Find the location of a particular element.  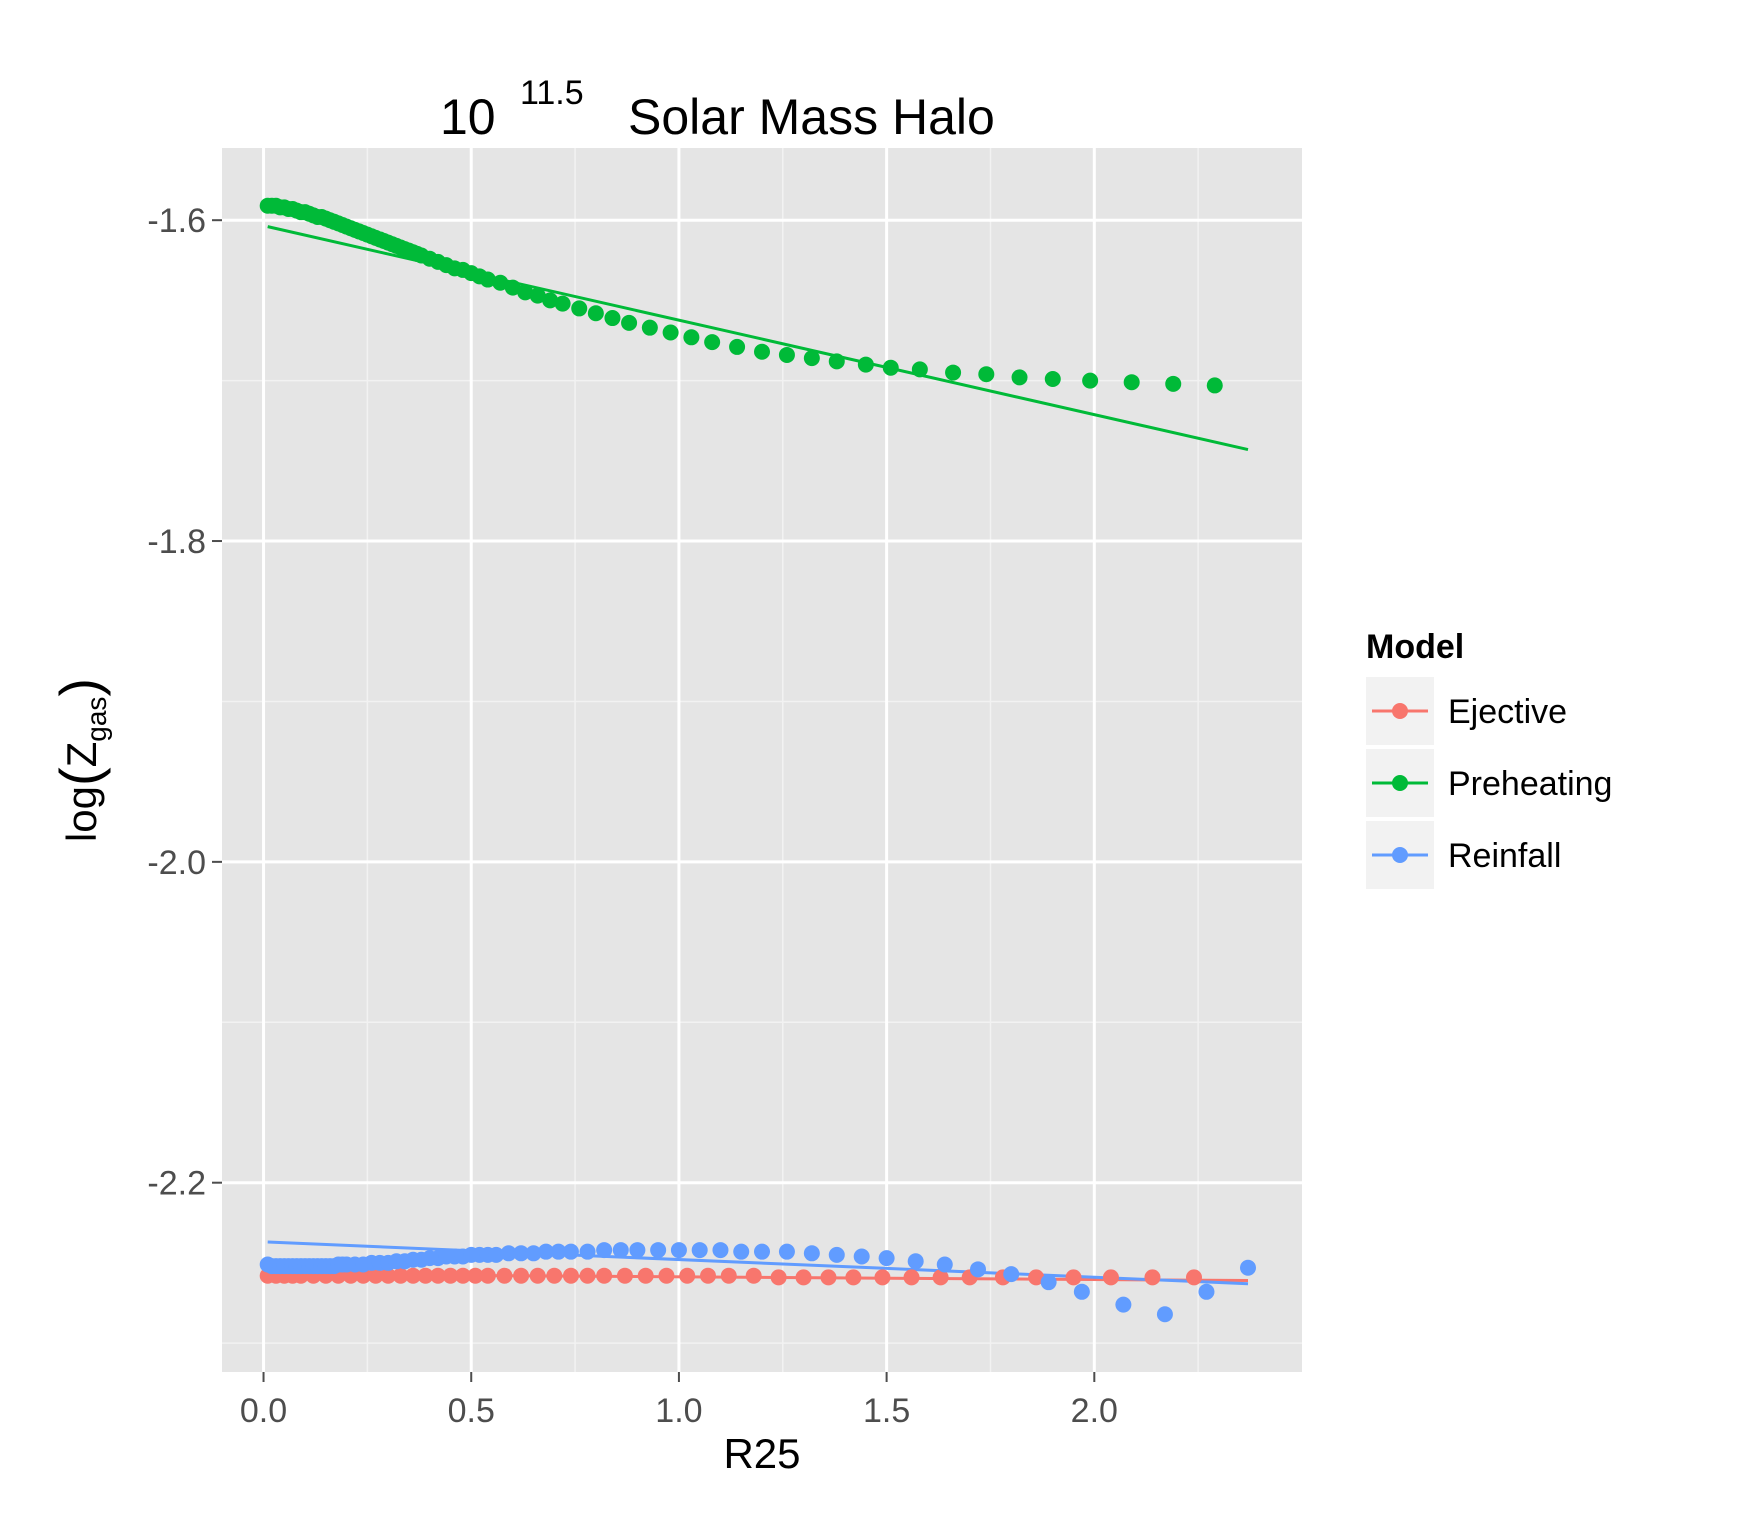

y-axis-label-subscript: gas is located at coordinates (96, 719).